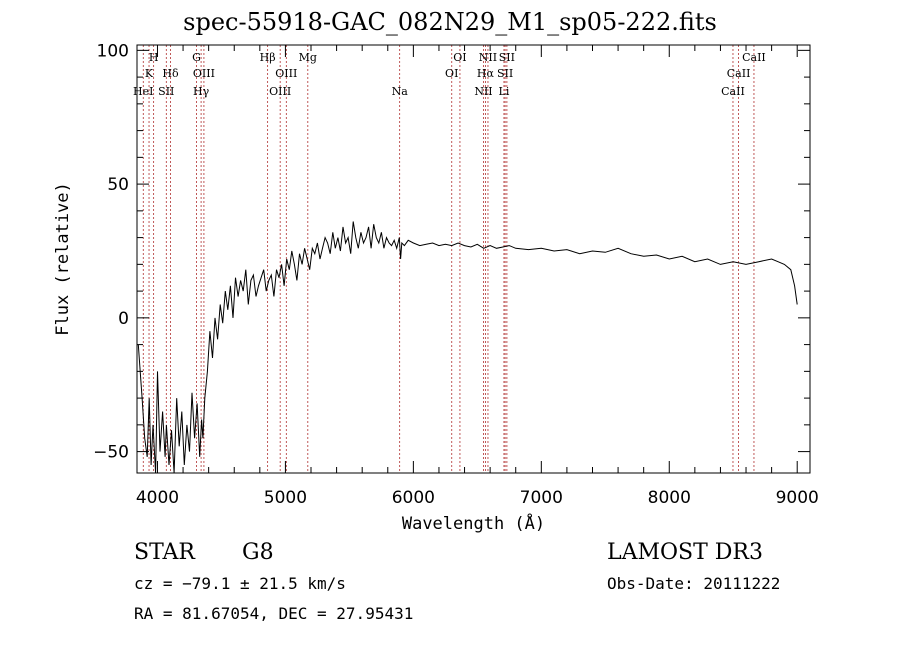  I want to click on line-label-5: G, so click(196, 57).